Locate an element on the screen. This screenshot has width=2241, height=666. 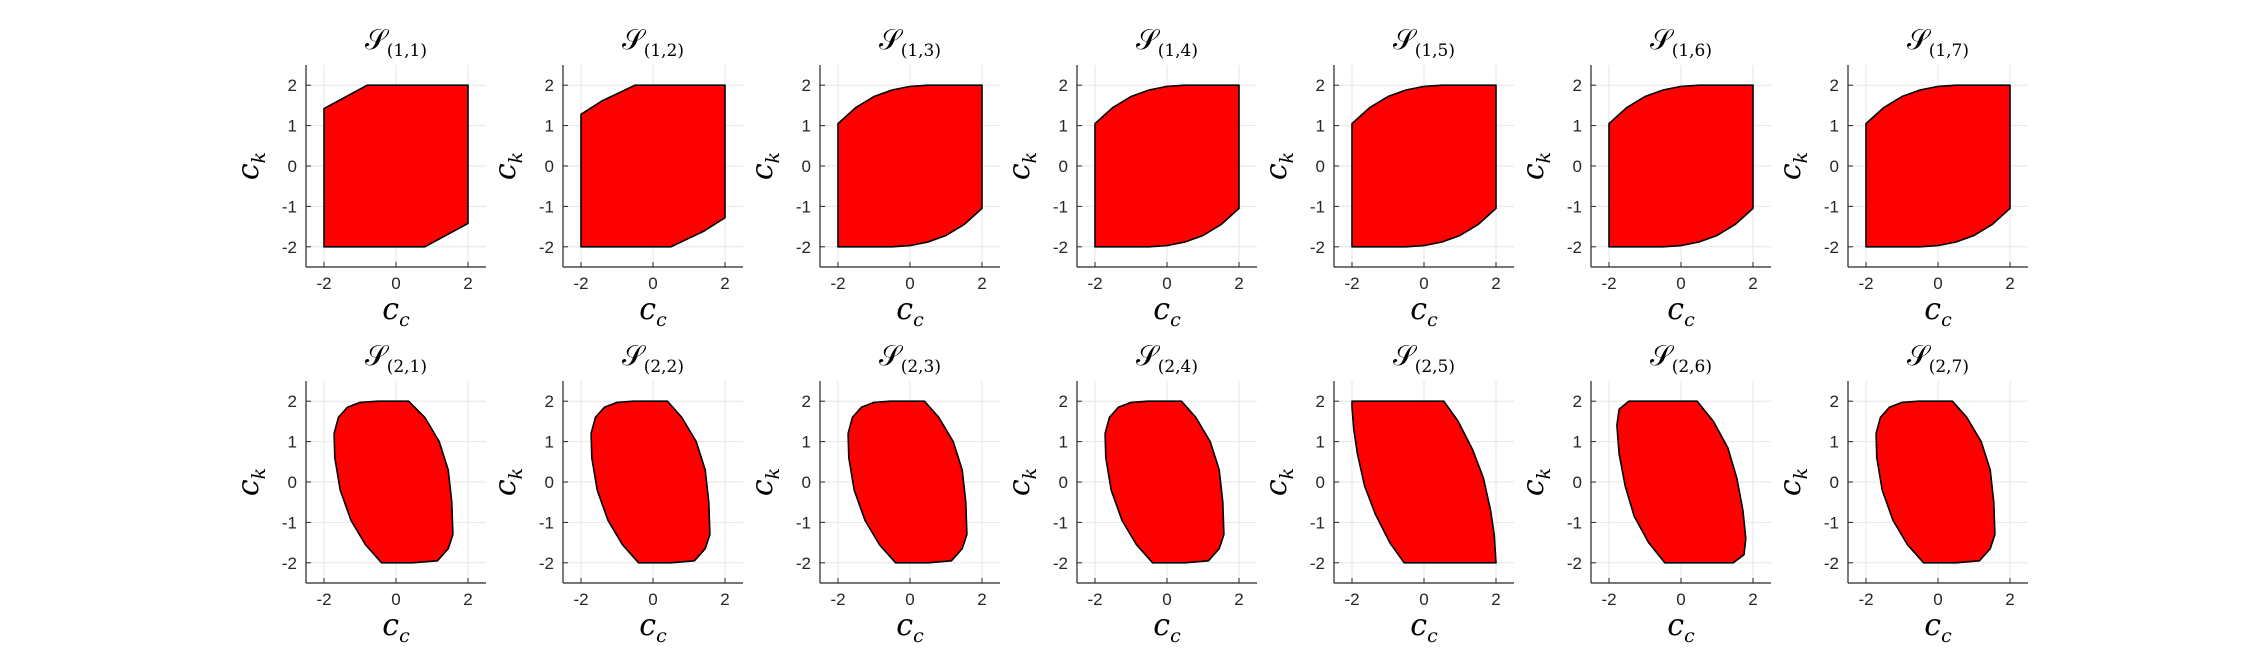
subplot-title: 𝒮(1,2) is located at coordinates (653, 42).